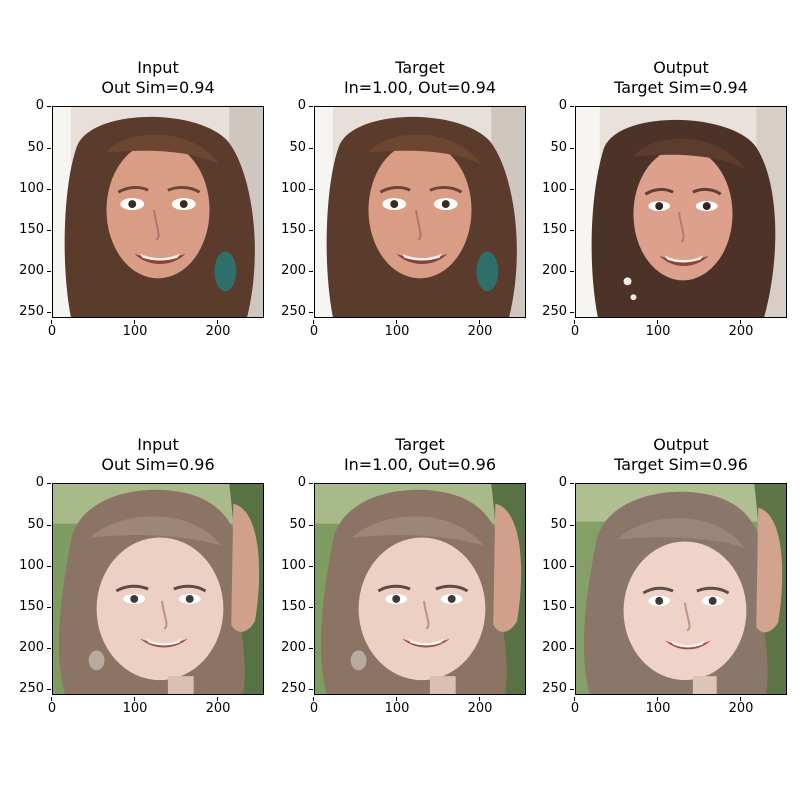 Image resolution: width=800 pixels, height=800 pixels. I want to click on panel-input-row-2: Input Out Sim=0.96, so click(141, 599).